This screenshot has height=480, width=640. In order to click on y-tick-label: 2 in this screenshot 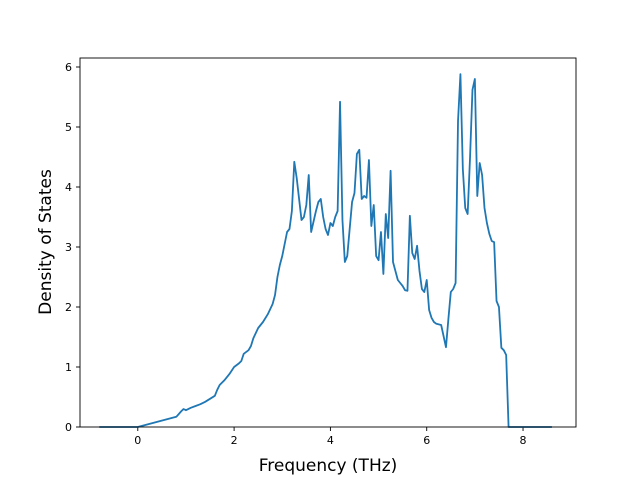, I will do `click(68, 307)`.